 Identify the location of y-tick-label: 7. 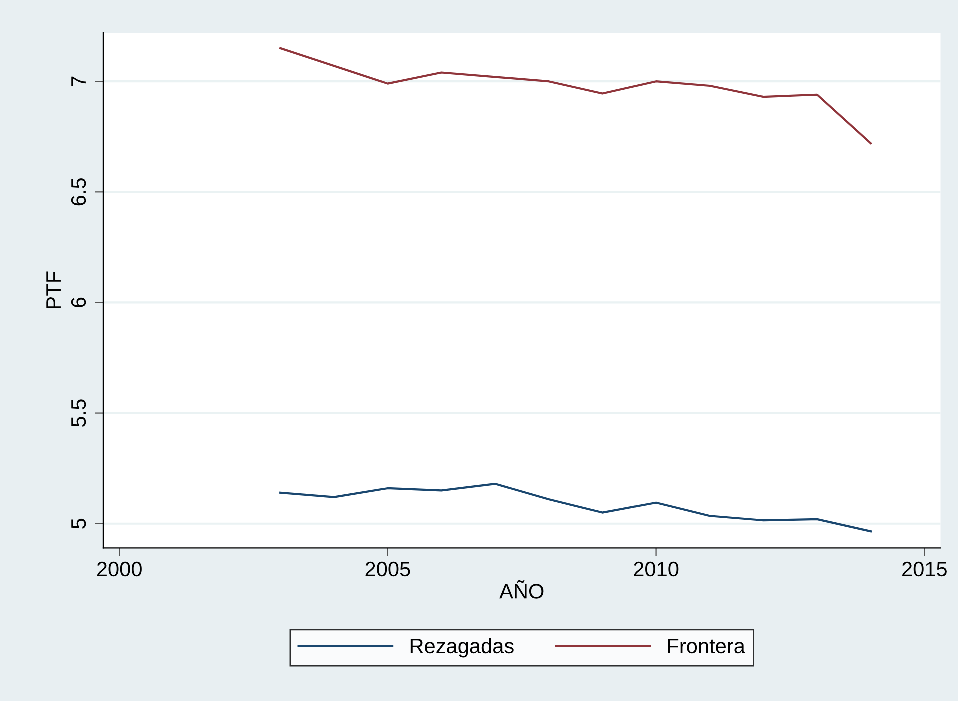
(79, 81).